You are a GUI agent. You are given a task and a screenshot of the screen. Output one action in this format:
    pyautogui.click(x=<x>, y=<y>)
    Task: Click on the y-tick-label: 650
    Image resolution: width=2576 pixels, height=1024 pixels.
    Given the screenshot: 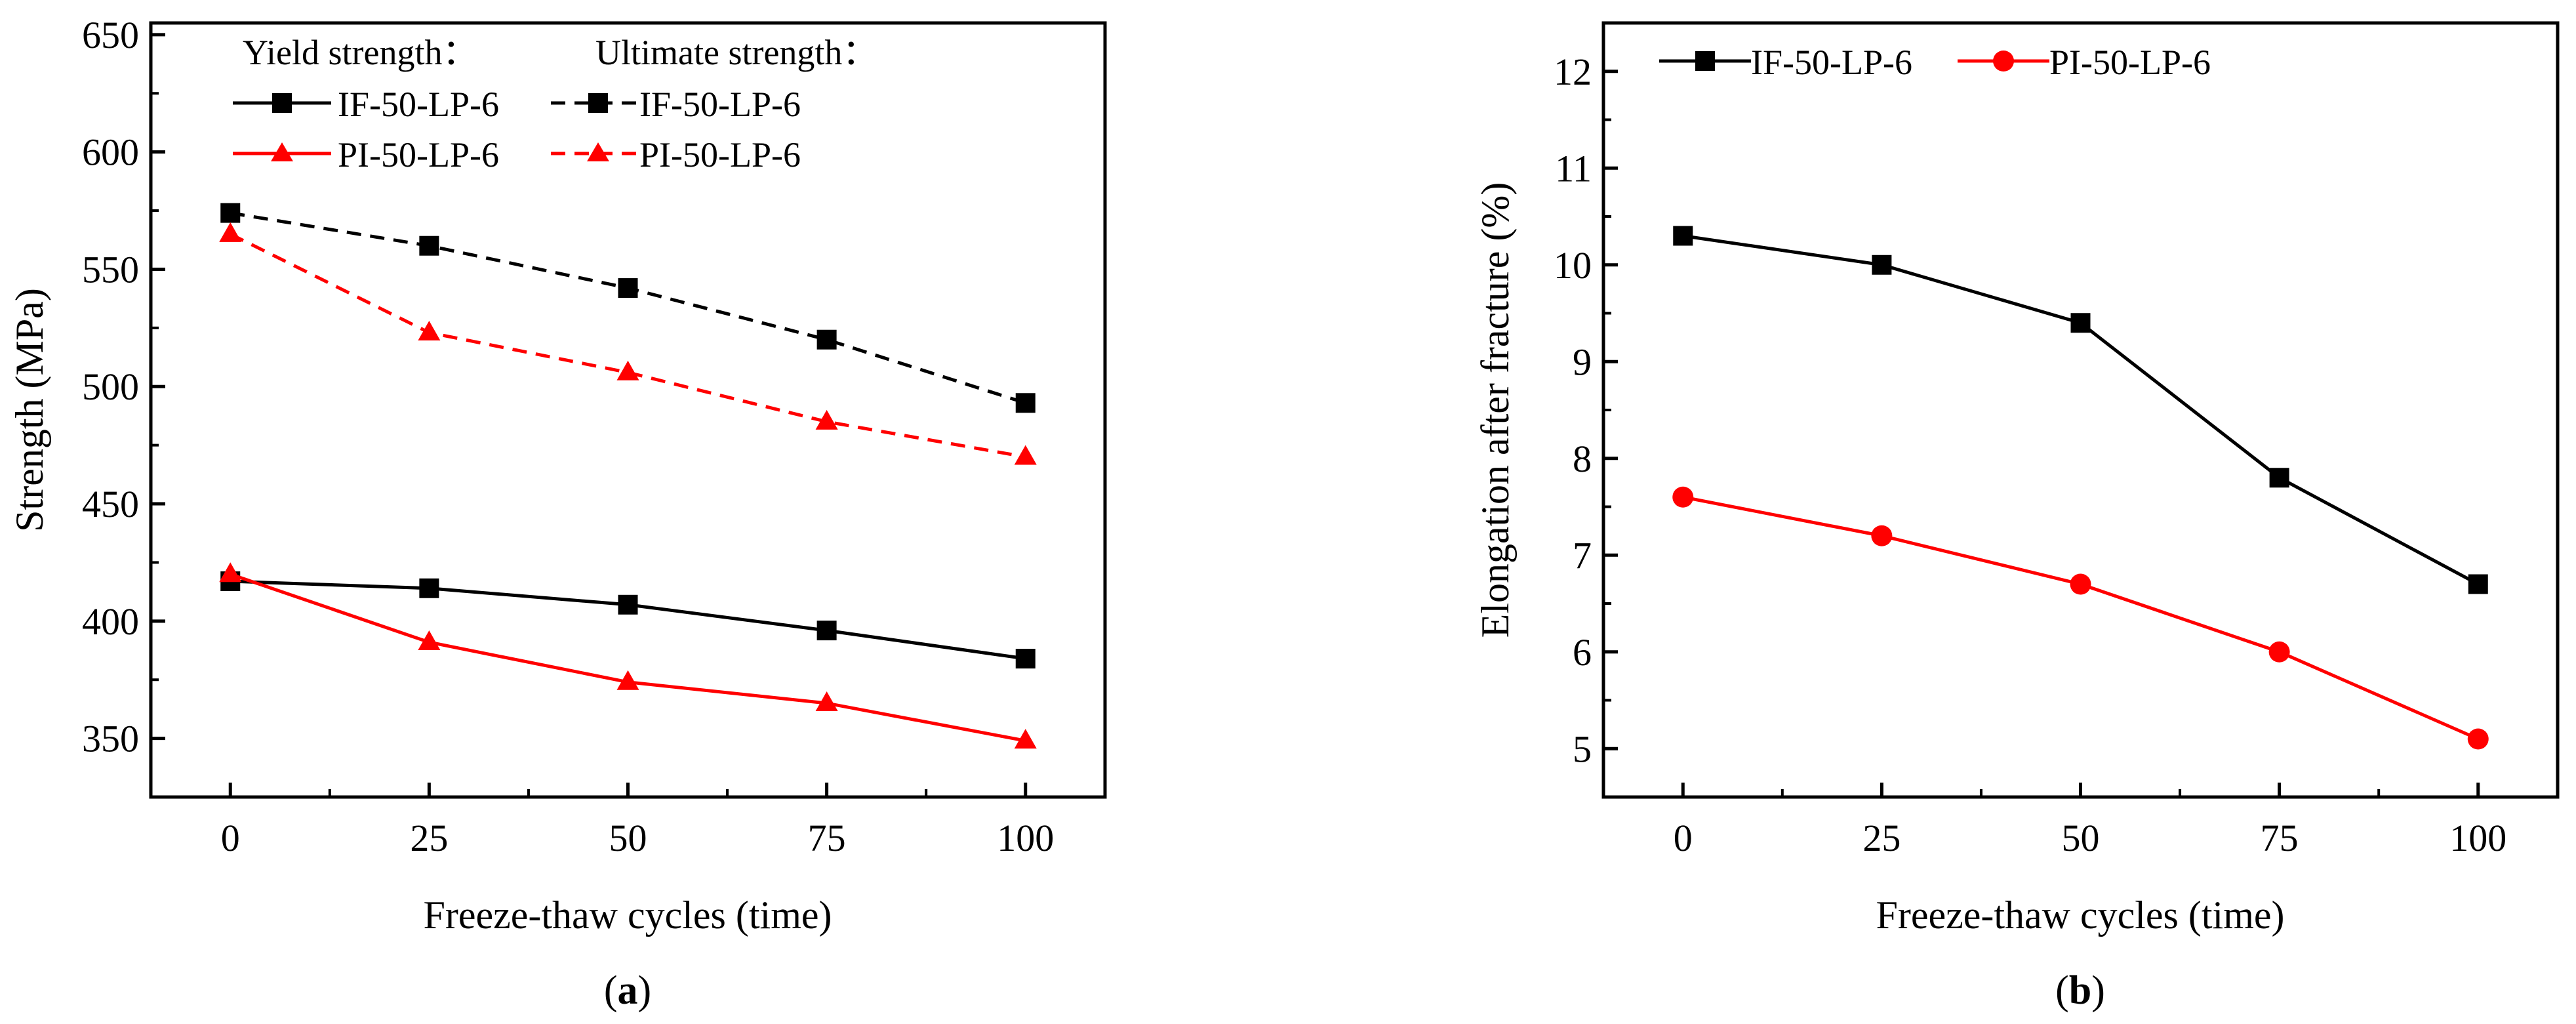 What is the action you would take?
    pyautogui.click(x=110, y=35)
    